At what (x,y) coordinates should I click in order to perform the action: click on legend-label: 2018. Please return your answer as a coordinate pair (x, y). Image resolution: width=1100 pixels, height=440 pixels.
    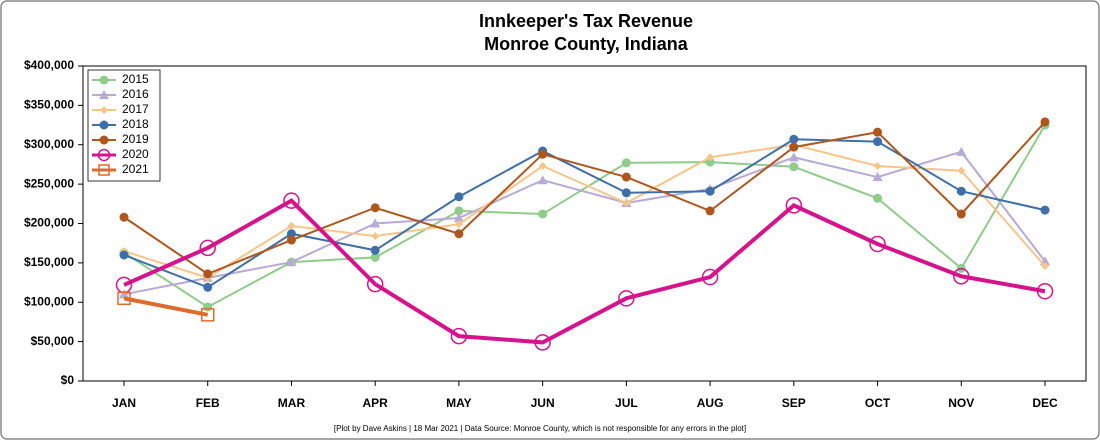
    Looking at the image, I should click on (135, 124).